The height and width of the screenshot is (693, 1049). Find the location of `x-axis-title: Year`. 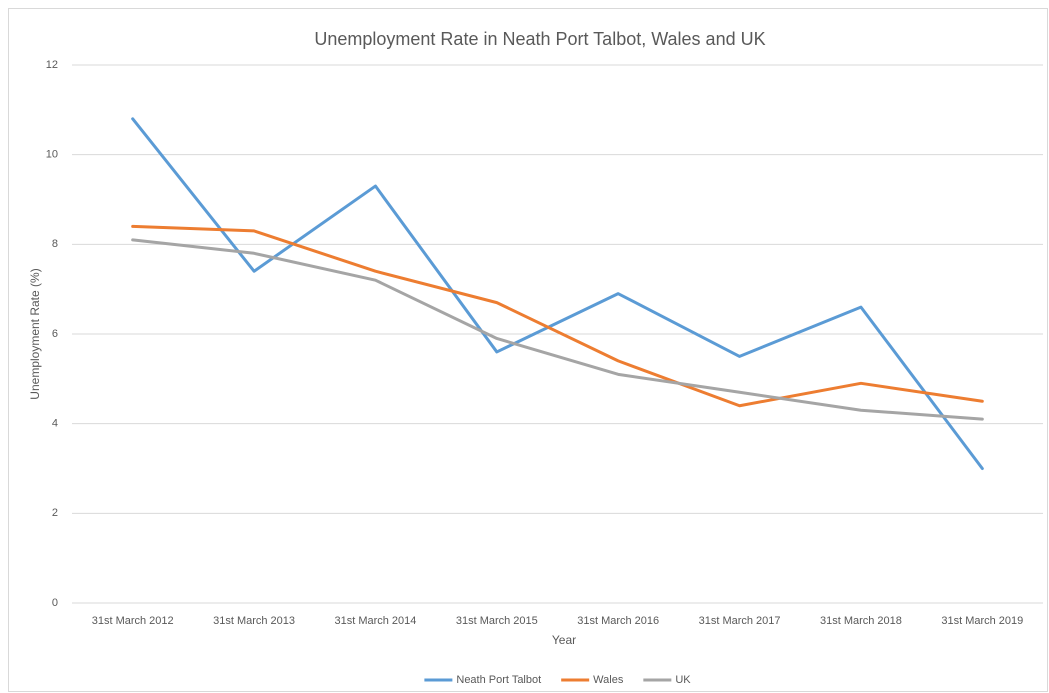

x-axis-title: Year is located at coordinates (564, 640).